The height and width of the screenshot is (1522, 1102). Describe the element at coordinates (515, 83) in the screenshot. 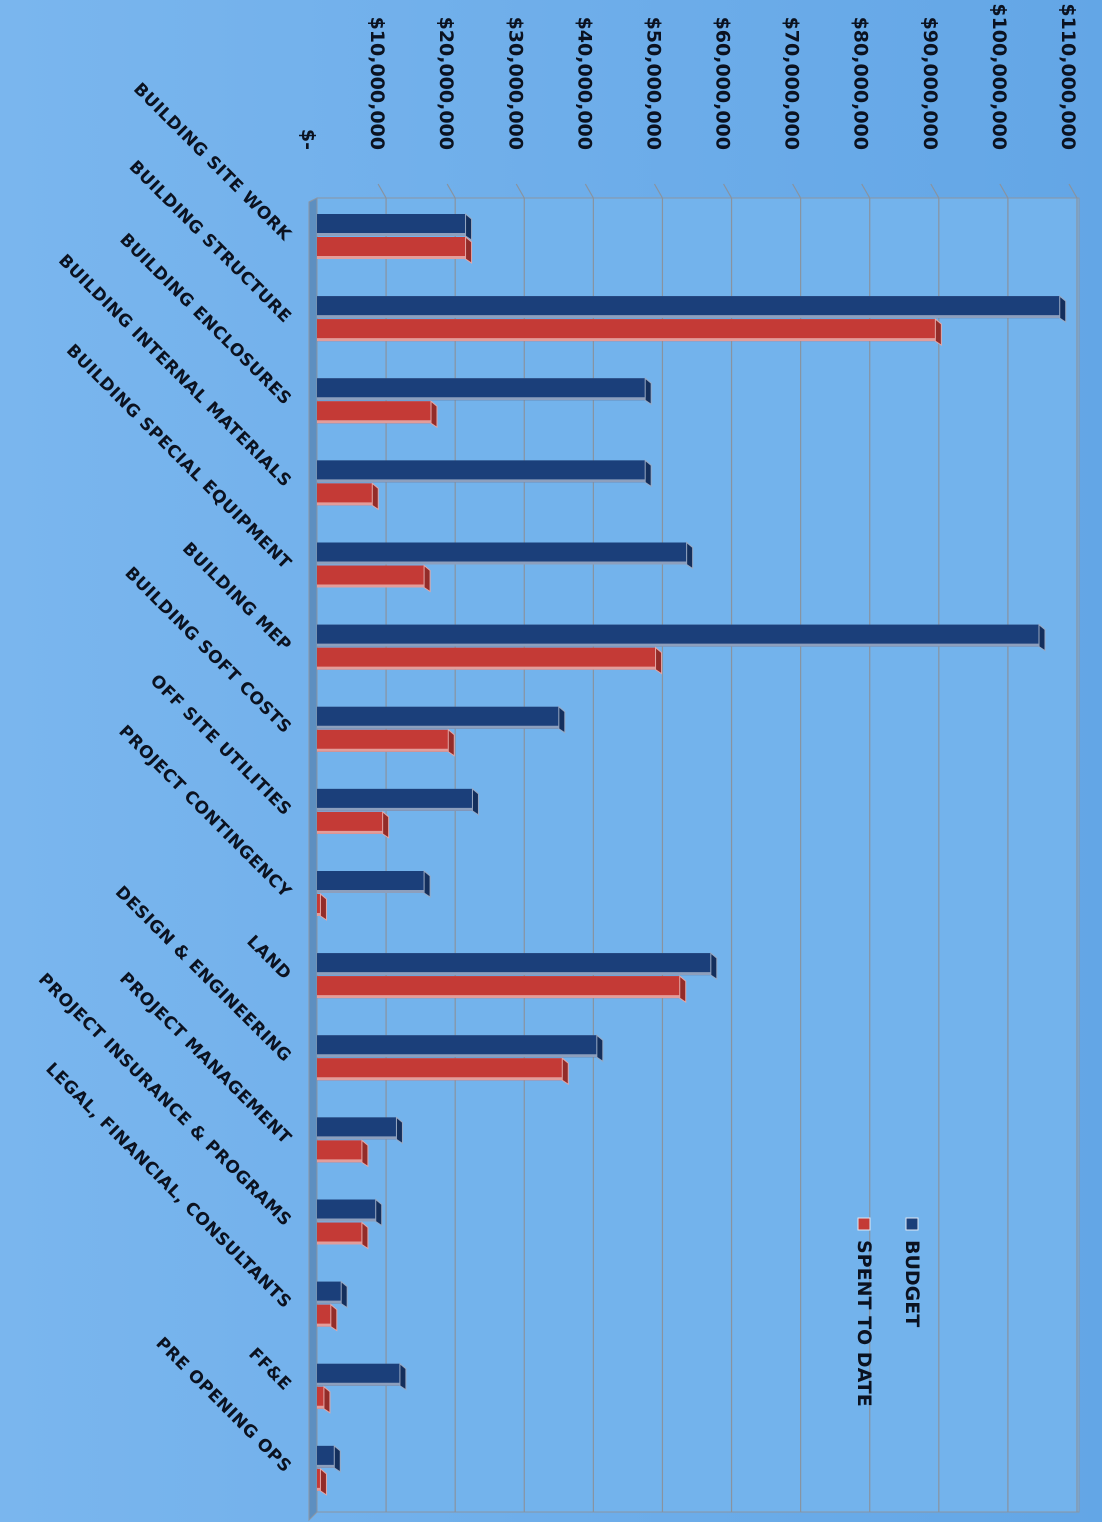

I see `value-tick-label: $30,000,000` at that location.